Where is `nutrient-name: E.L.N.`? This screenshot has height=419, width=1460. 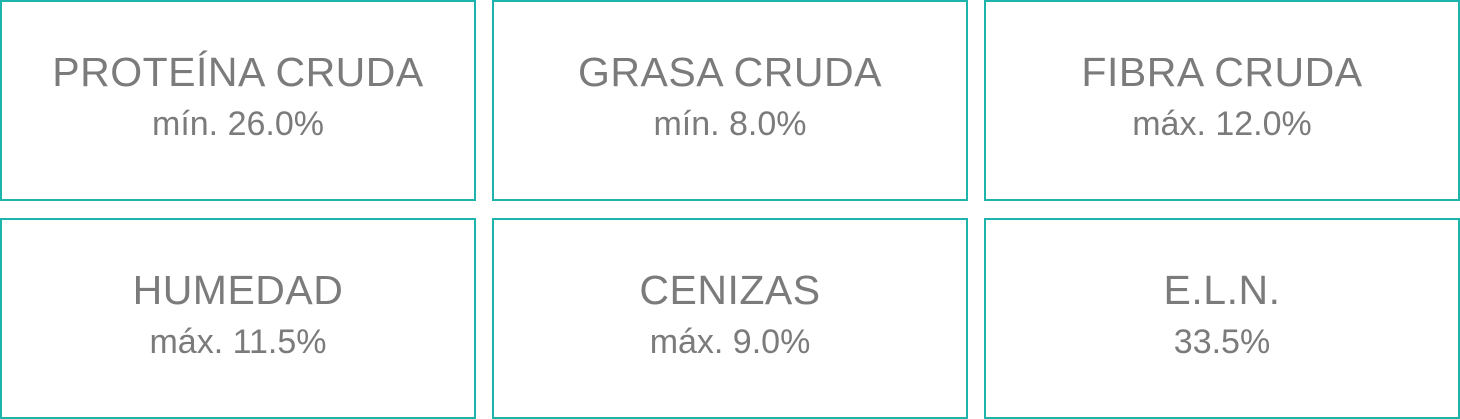 nutrient-name: E.L.N. is located at coordinates (1222, 290).